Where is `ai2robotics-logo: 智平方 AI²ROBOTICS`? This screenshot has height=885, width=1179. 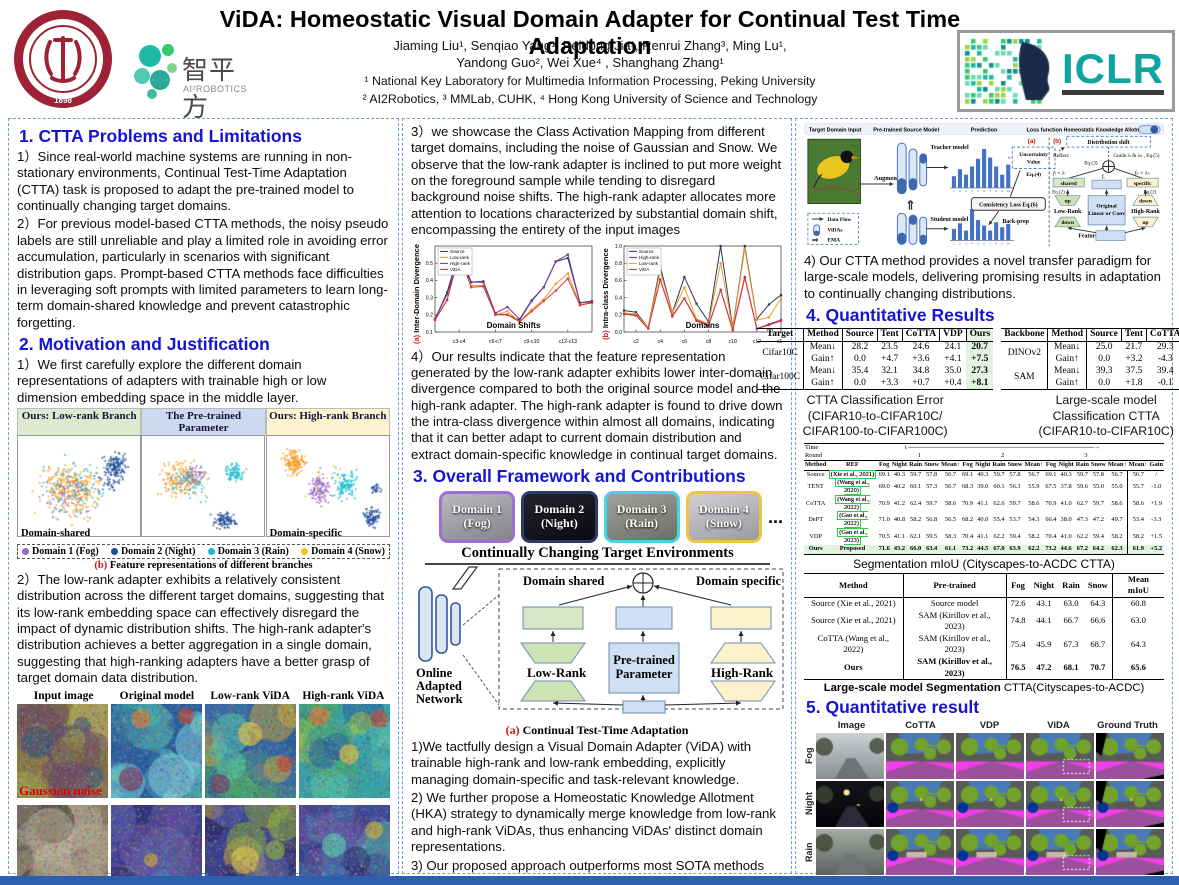
ai2robotics-logo: 智平方 AI²ROBOTICS is located at coordinates (190, 80).